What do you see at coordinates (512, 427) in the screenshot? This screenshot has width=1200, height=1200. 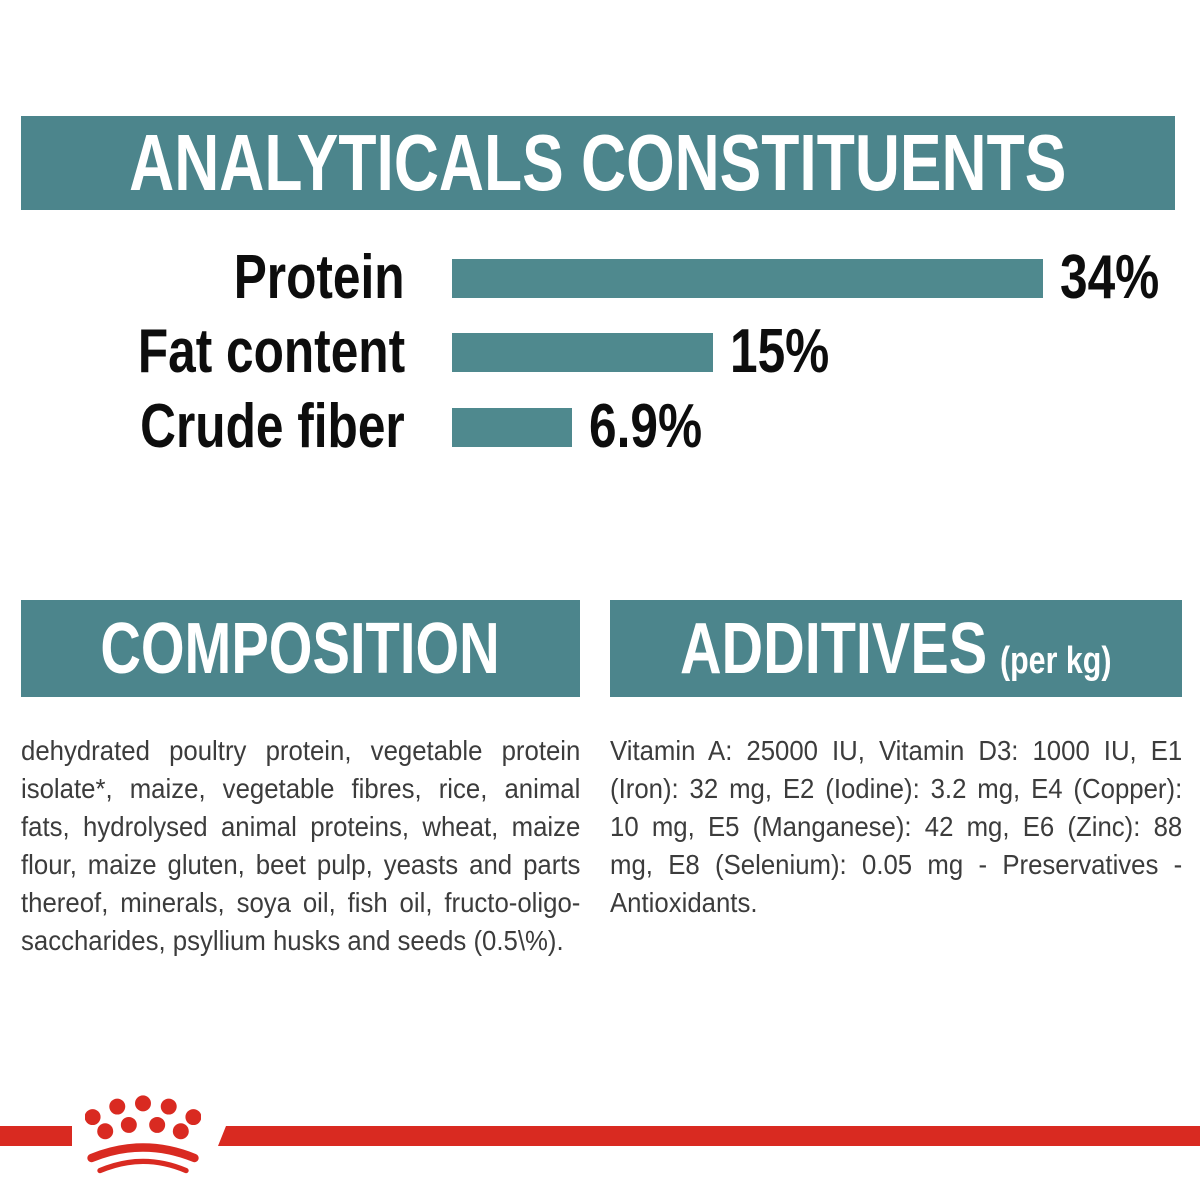 I see `bar-crude-fiber` at bounding box center [512, 427].